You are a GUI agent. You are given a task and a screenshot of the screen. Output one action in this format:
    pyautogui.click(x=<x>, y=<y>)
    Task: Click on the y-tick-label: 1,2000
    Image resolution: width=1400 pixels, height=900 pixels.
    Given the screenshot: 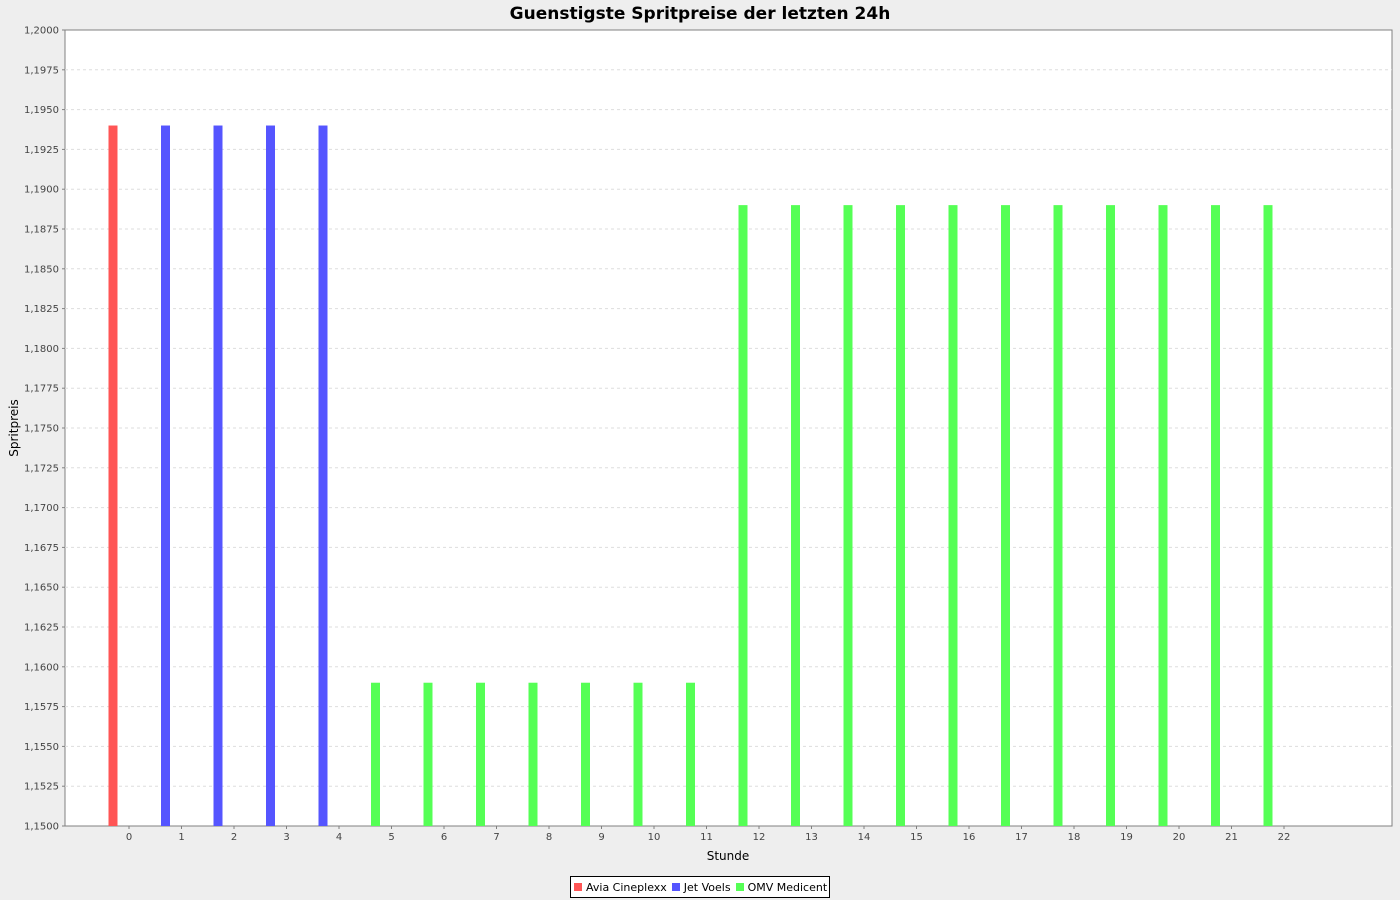 What is the action you would take?
    pyautogui.click(x=41, y=31)
    